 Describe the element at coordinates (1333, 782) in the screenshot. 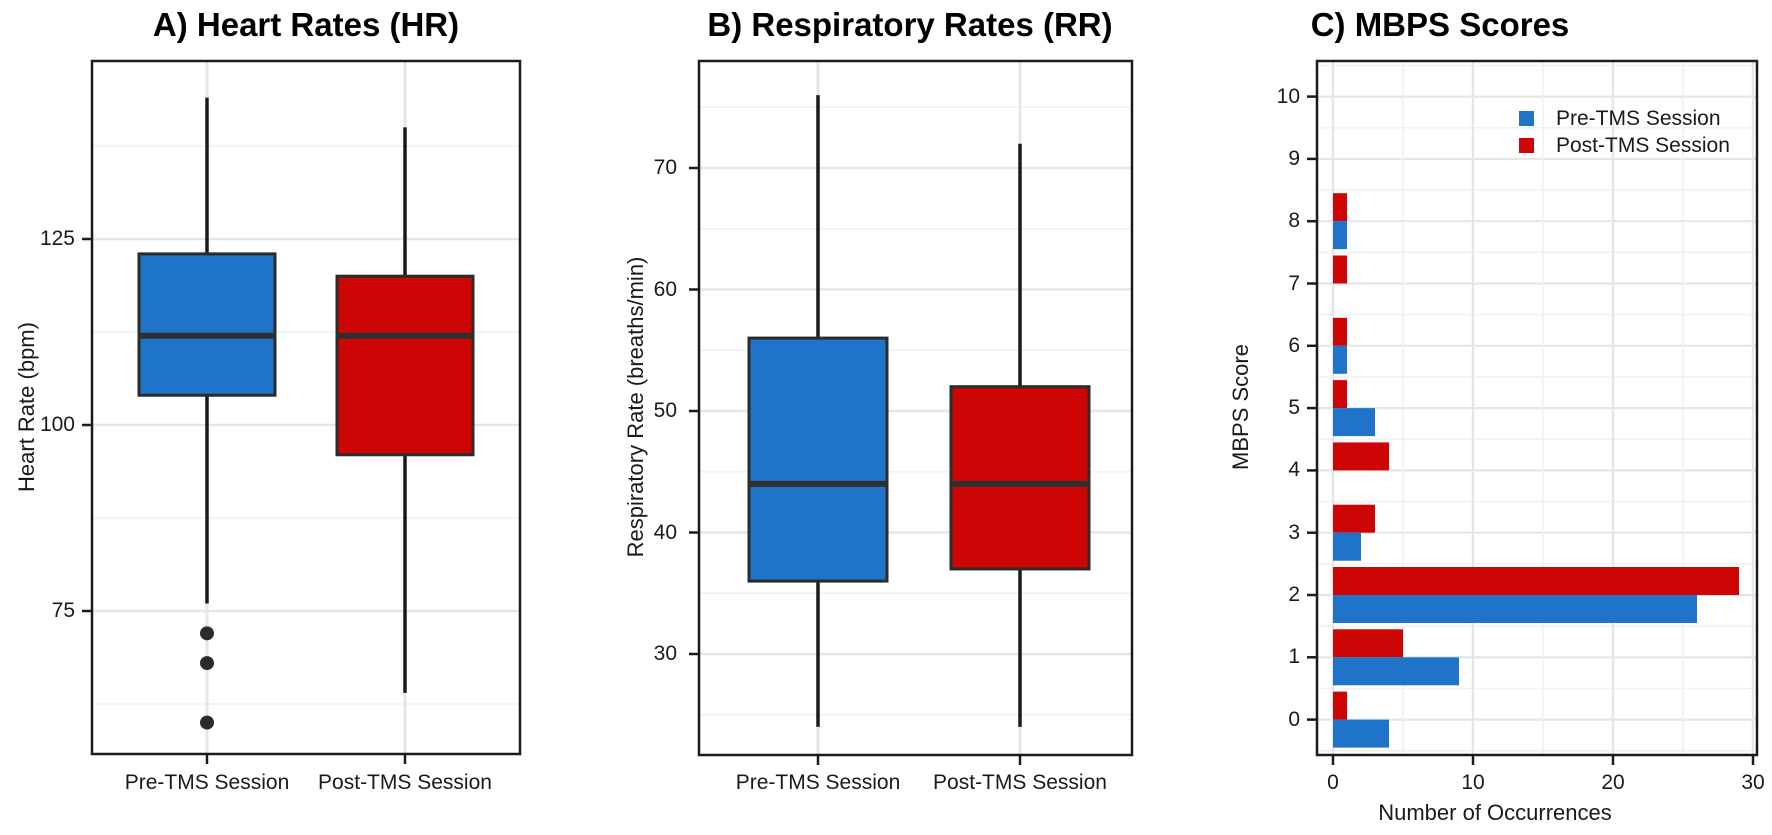

I see `x-tick-label: 0` at that location.